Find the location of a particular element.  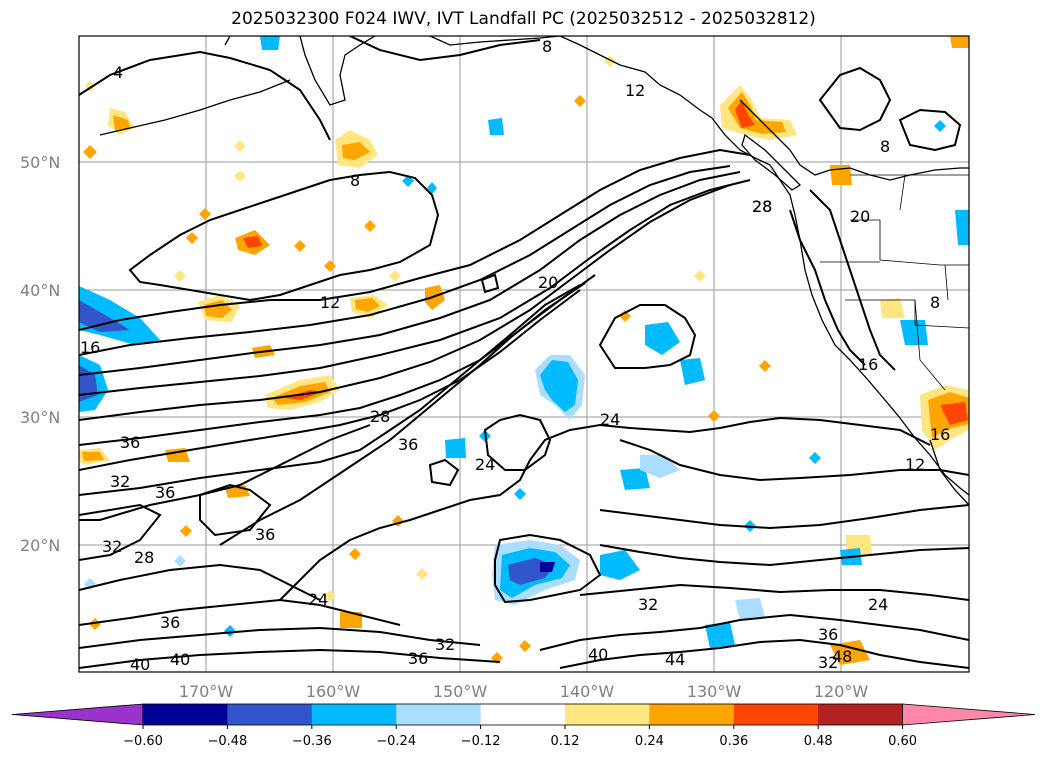

colorbar-frame is located at coordinates (522, 714).